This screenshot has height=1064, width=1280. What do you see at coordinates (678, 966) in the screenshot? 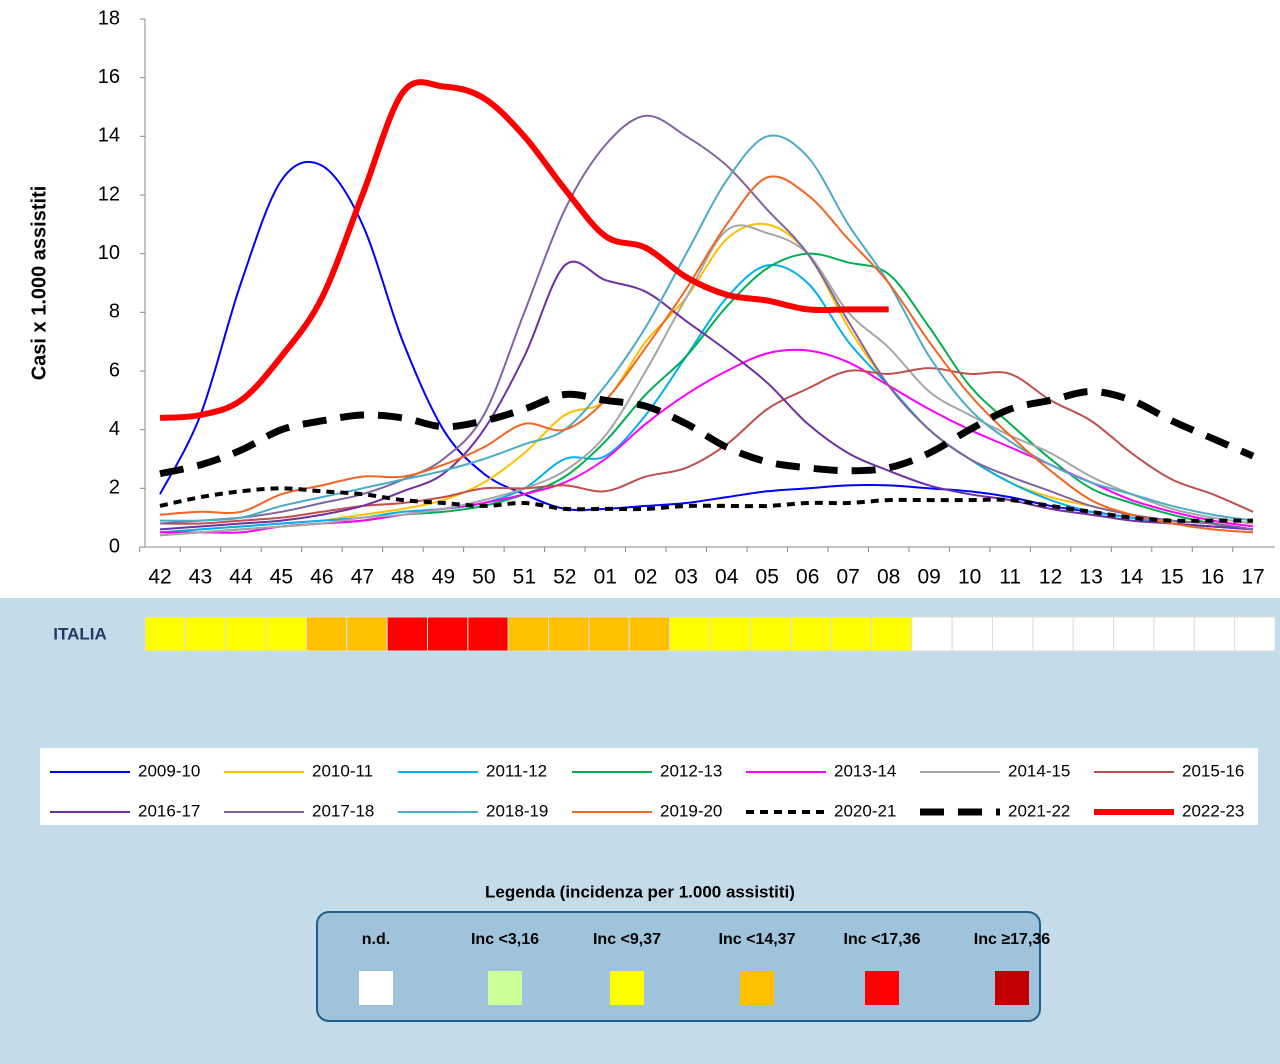
I see `color-legend-box` at bounding box center [678, 966].